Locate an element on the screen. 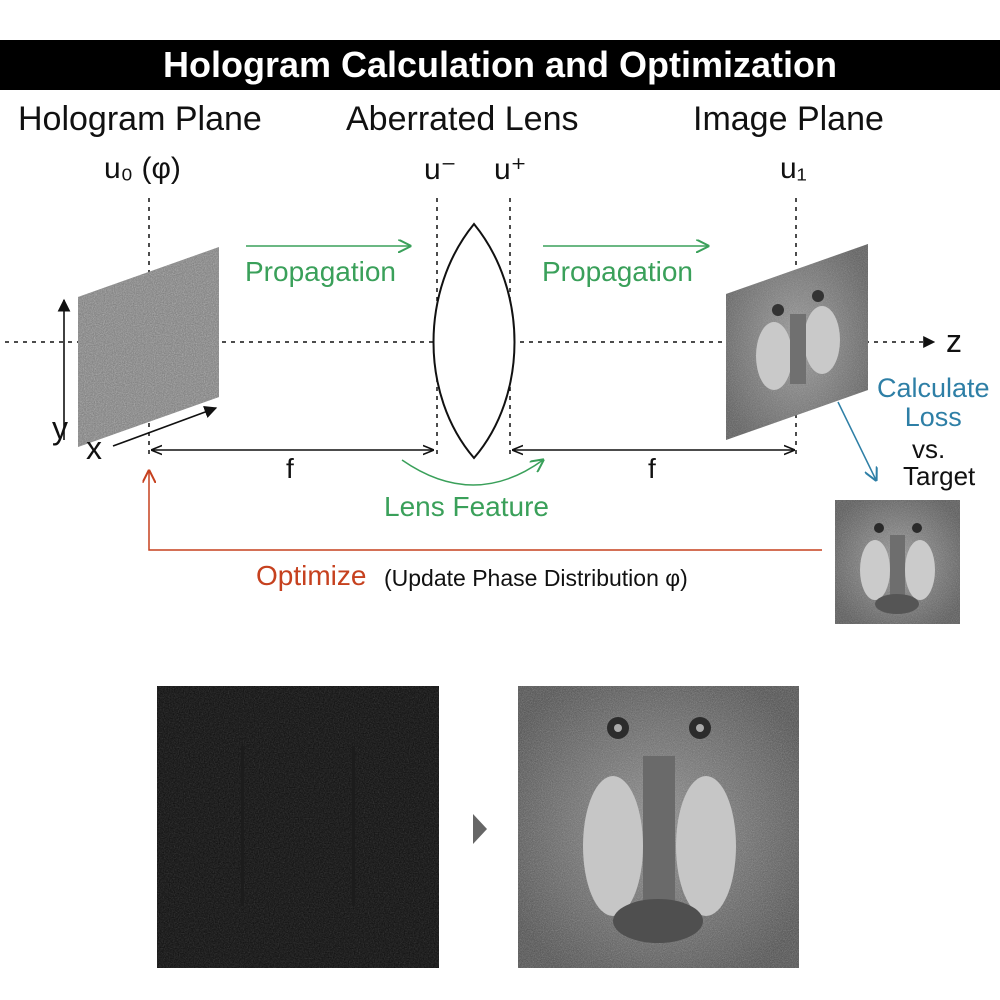 This screenshot has width=1000, height=1000. optimize-loop-arrow is located at coordinates (485, 511).